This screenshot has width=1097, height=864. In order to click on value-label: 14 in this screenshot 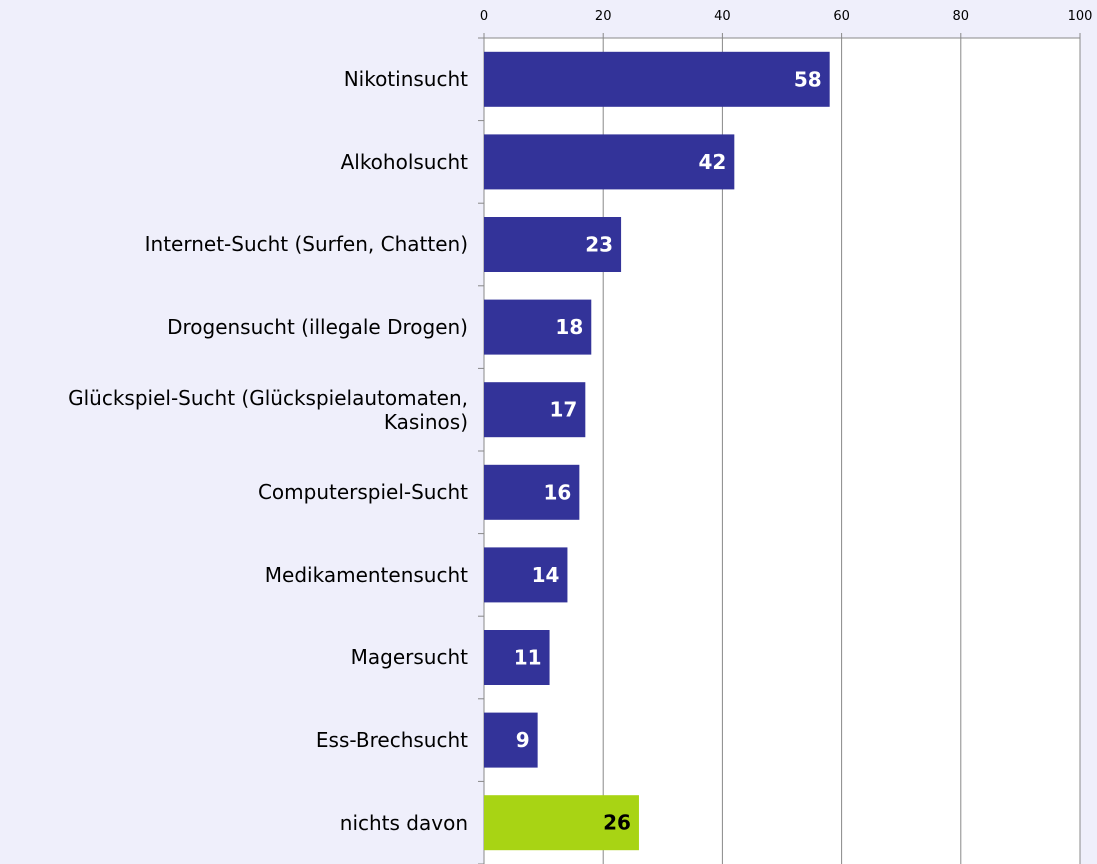, I will do `click(546, 575)`.